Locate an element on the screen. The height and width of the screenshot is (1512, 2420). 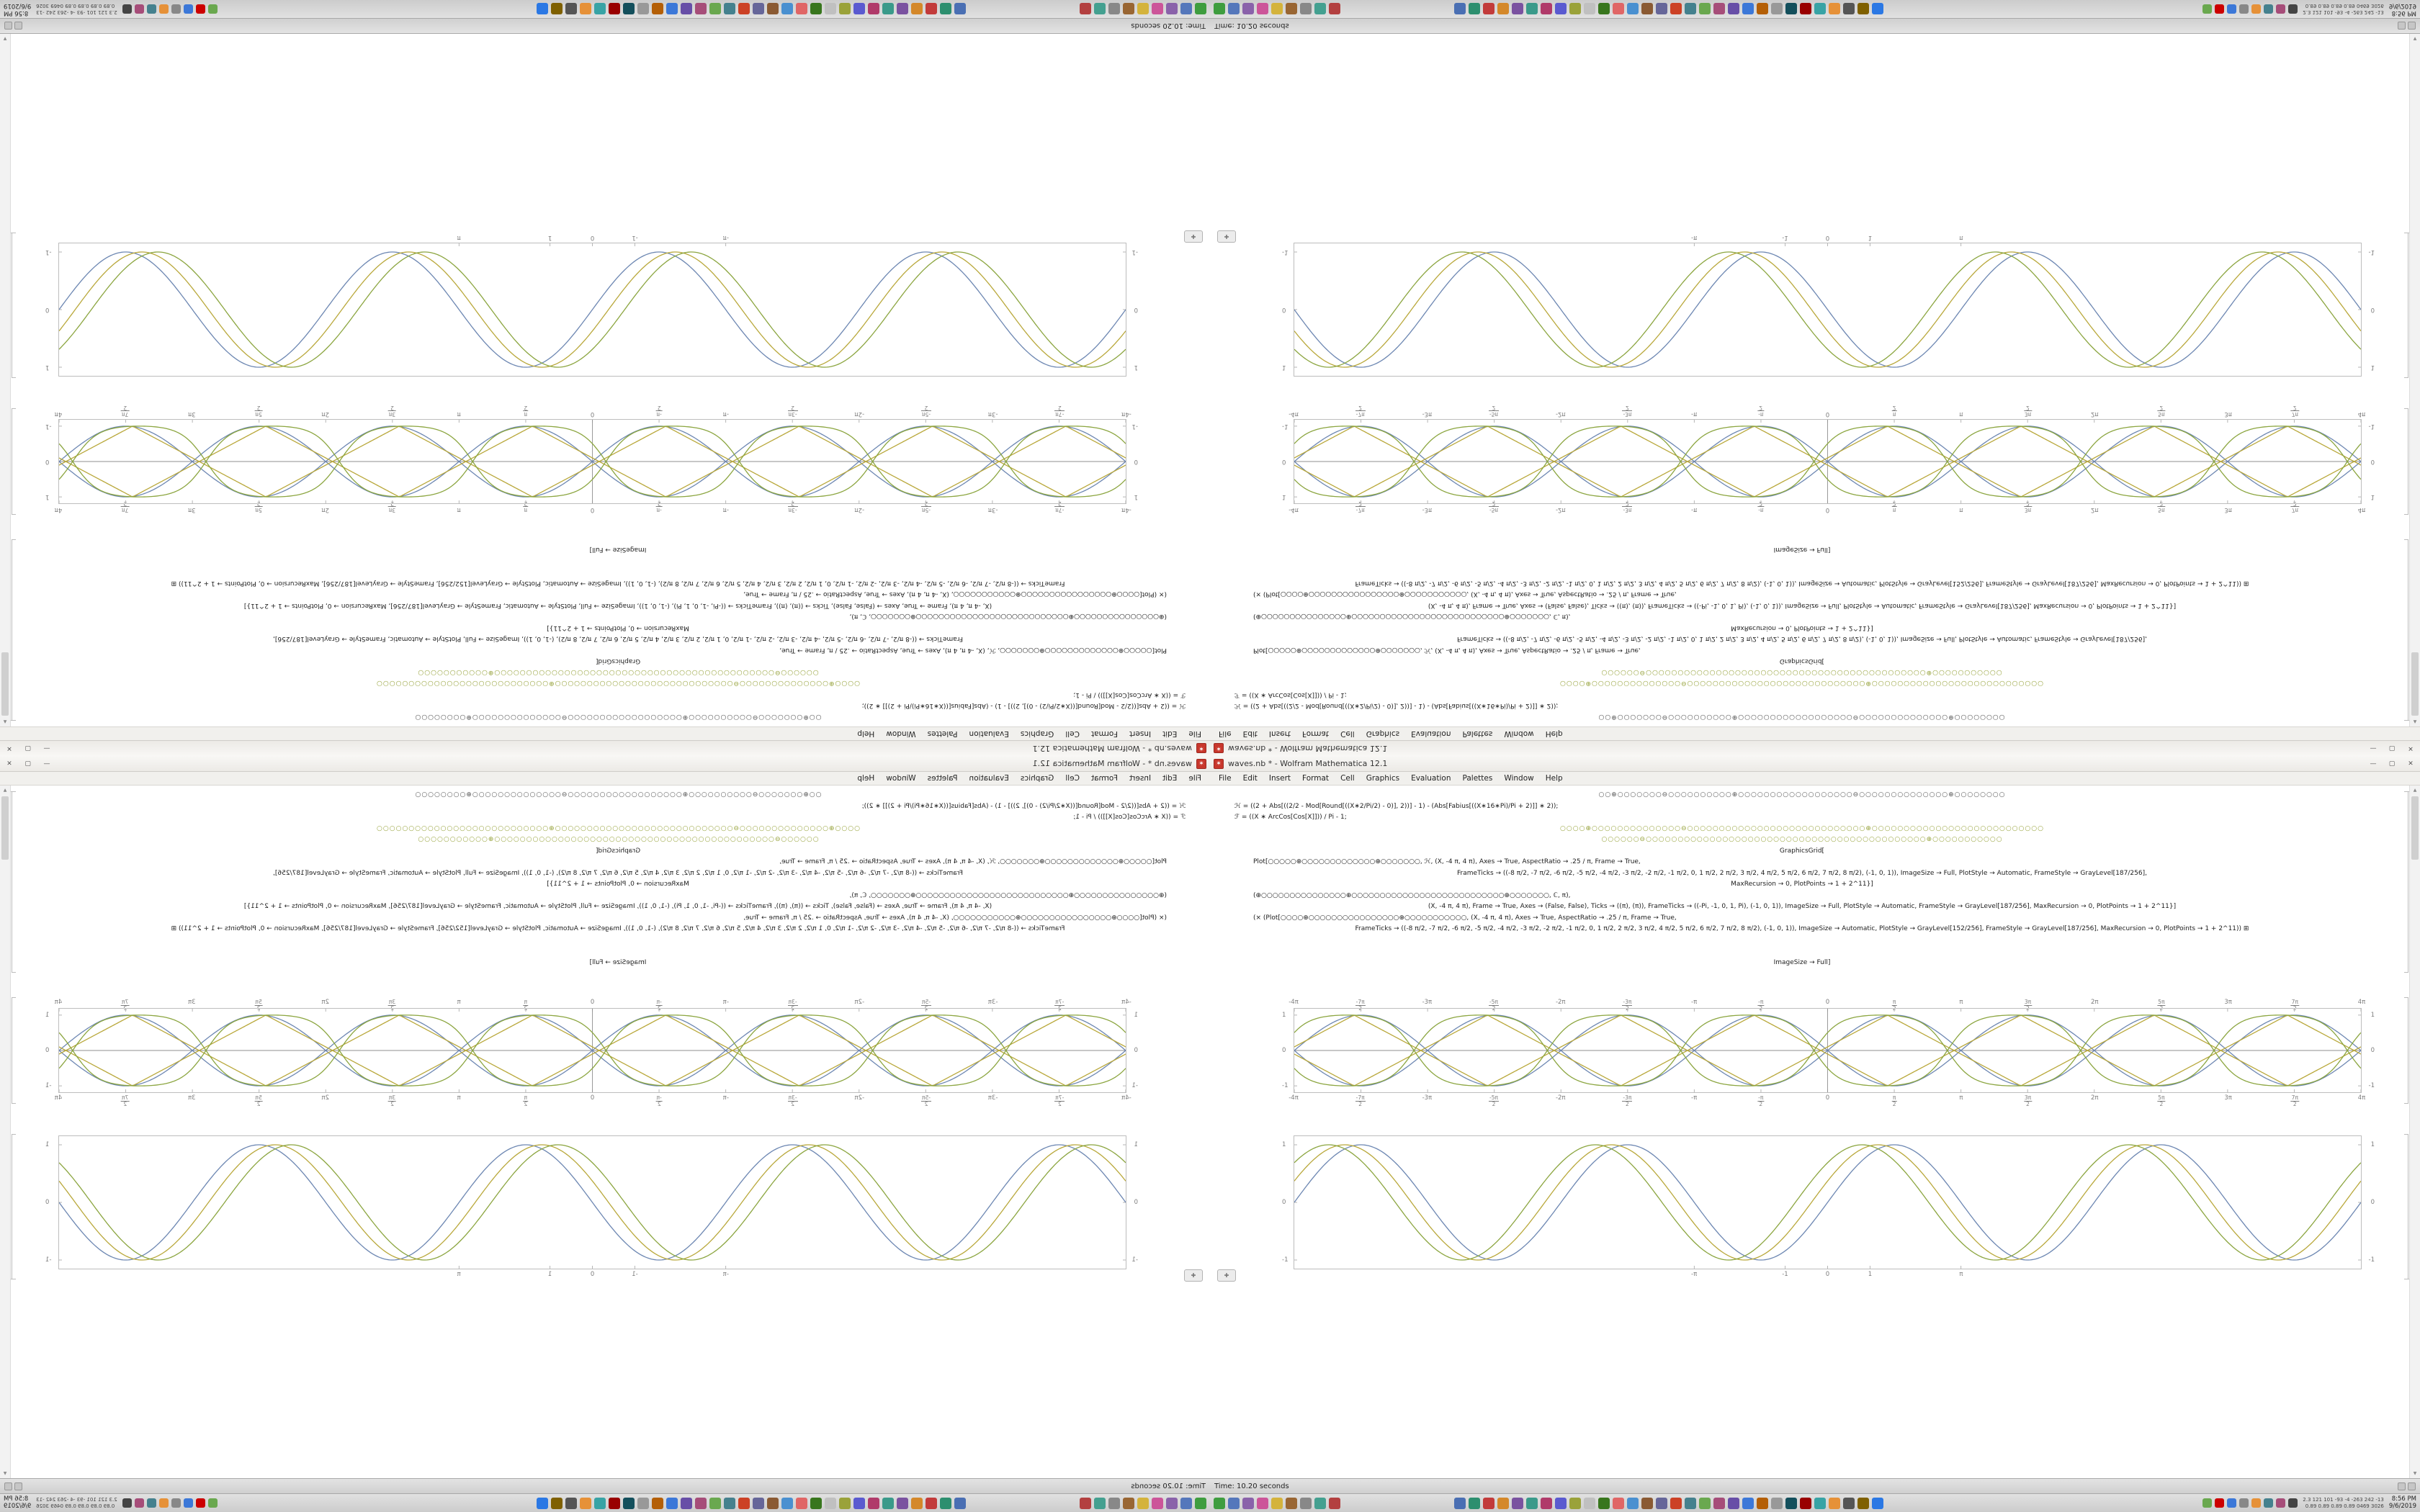
menu-item: Help is located at coordinates (1554, 778).